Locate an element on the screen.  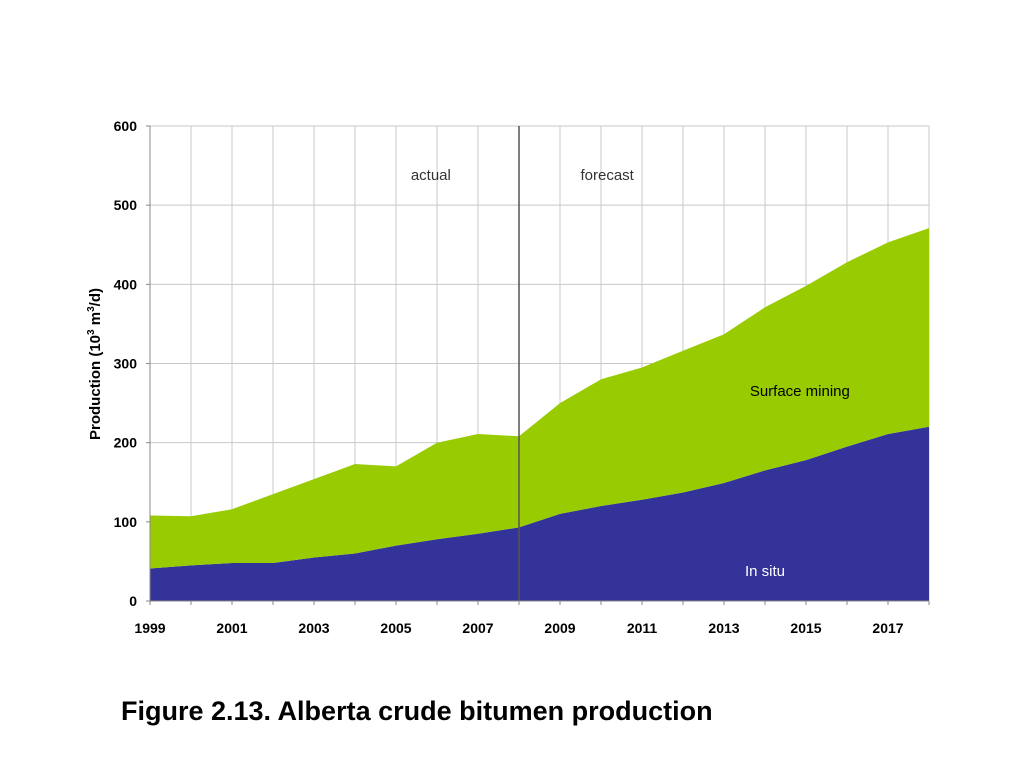
y-tick-label: 400 is located at coordinates (126, 284).